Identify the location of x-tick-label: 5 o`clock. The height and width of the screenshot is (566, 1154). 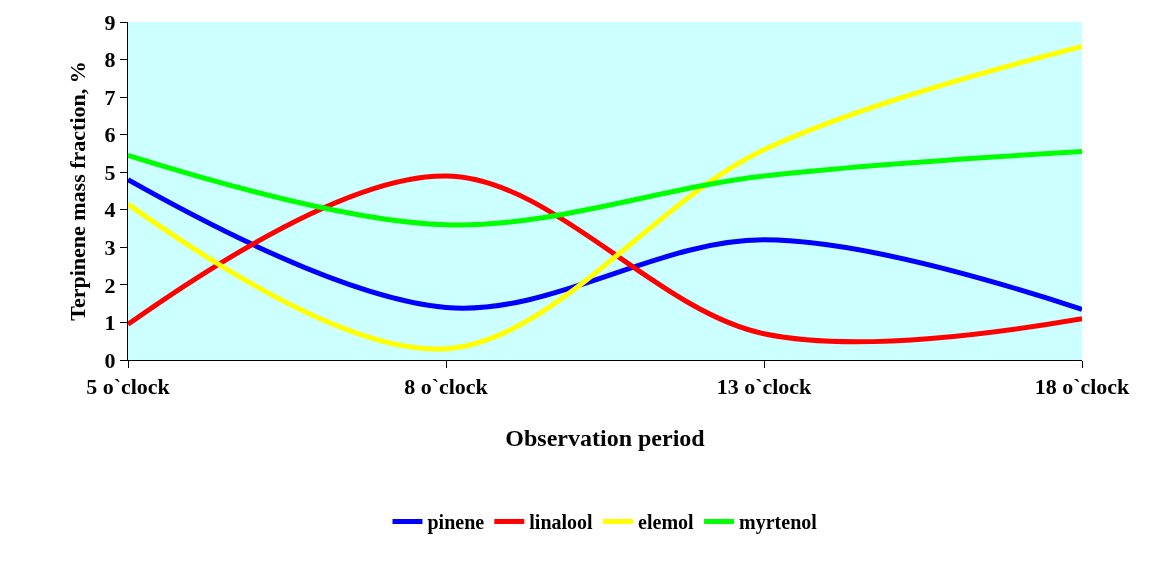
(128, 387).